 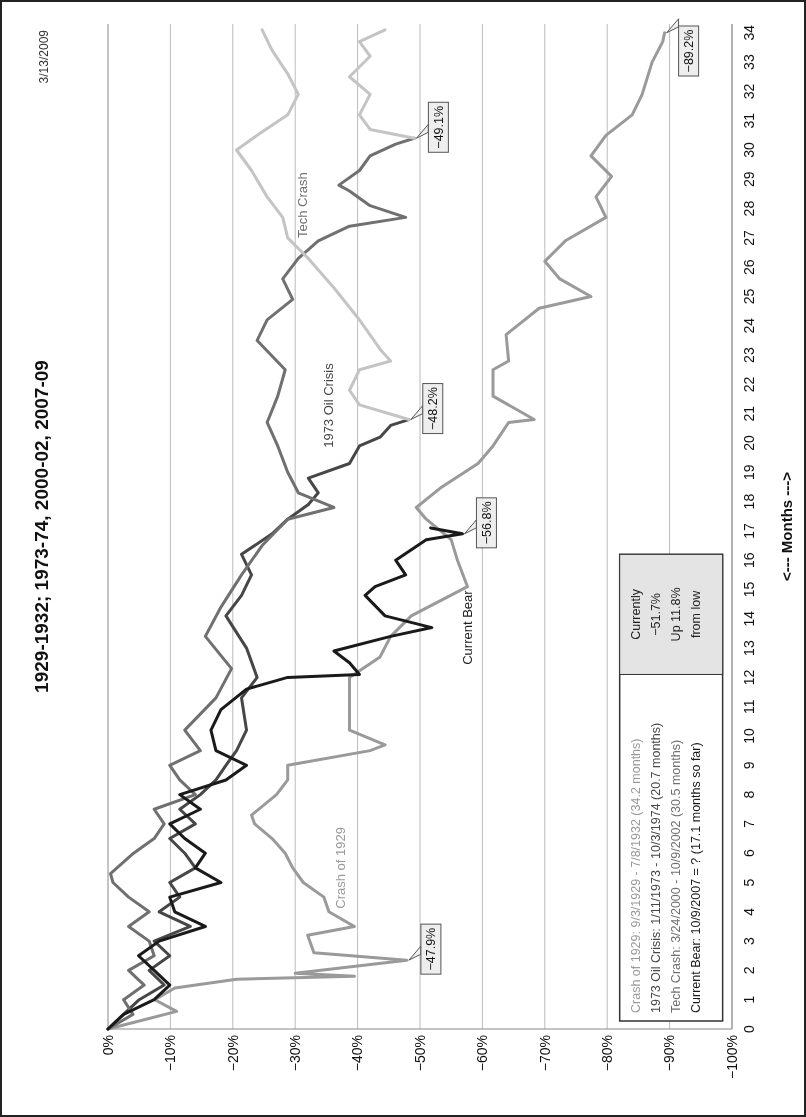 I want to click on x-tick-label: −30%, so click(x=295, y=1053).